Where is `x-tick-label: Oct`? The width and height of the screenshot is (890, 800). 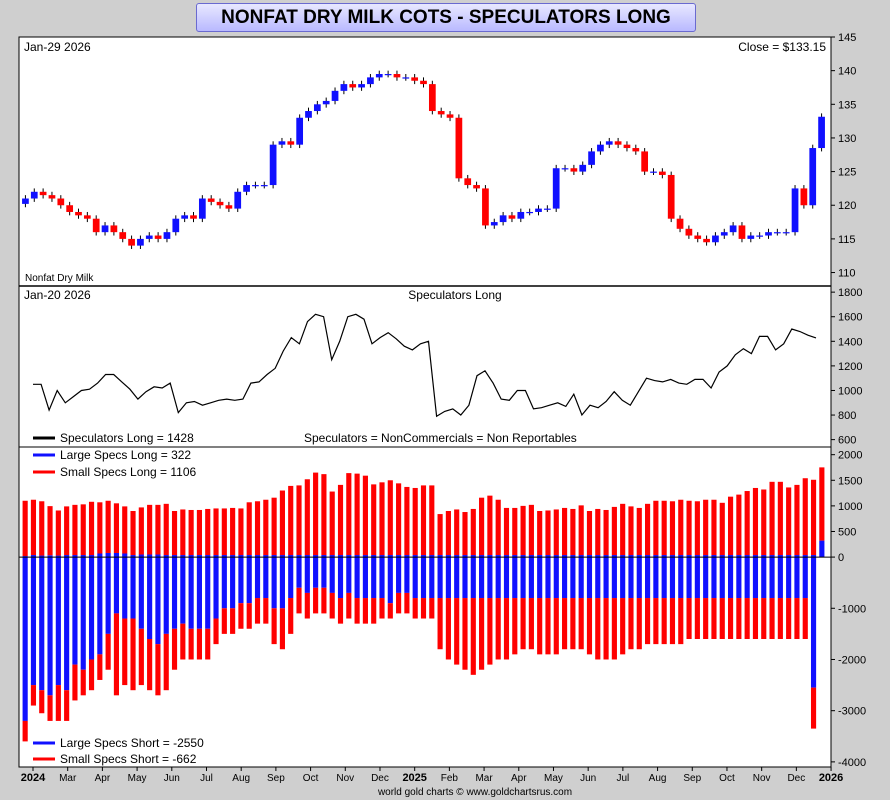 x-tick-label: Oct is located at coordinates (311, 778).